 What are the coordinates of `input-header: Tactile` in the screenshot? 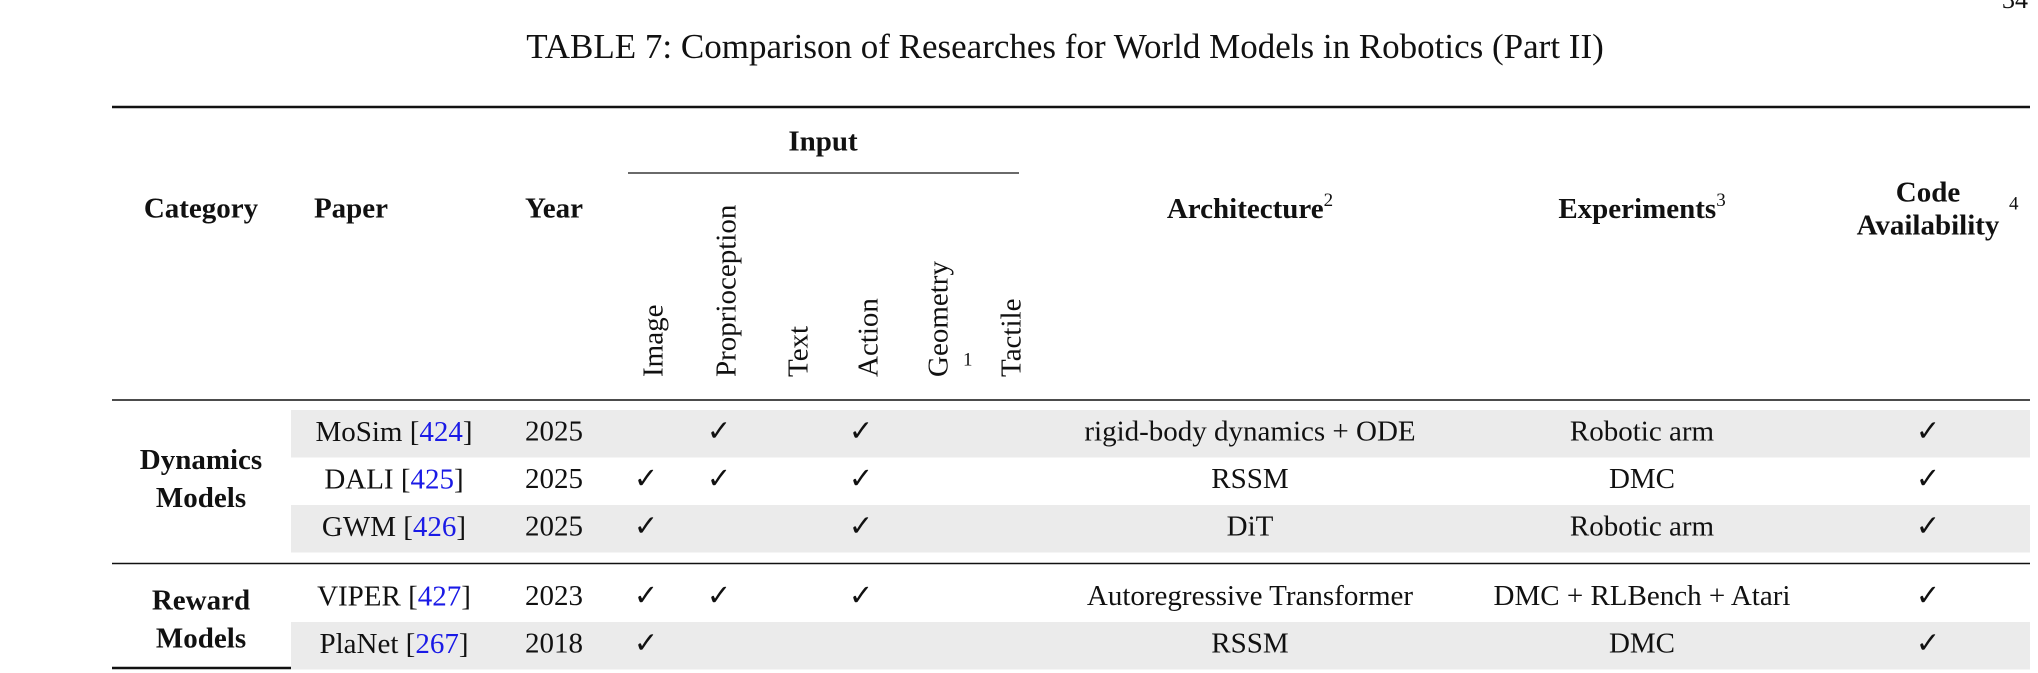 It's located at (1012, 338).